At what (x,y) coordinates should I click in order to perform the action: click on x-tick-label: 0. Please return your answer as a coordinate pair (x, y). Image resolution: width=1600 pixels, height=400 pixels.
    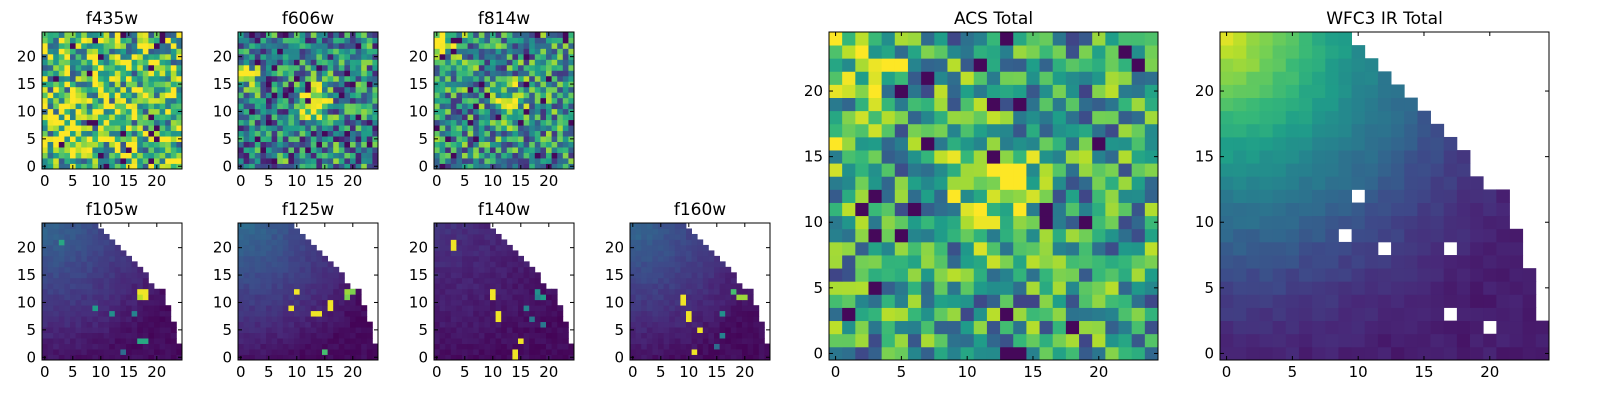
    Looking at the image, I should click on (45, 181).